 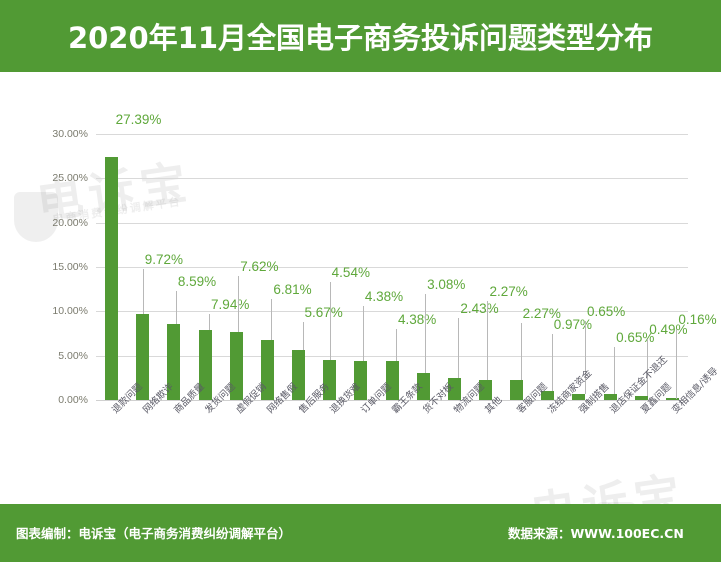 I want to click on footer-credit: 图表编制：电诉宝（电子商务消费纠纷调解平台）, so click(x=154, y=533).